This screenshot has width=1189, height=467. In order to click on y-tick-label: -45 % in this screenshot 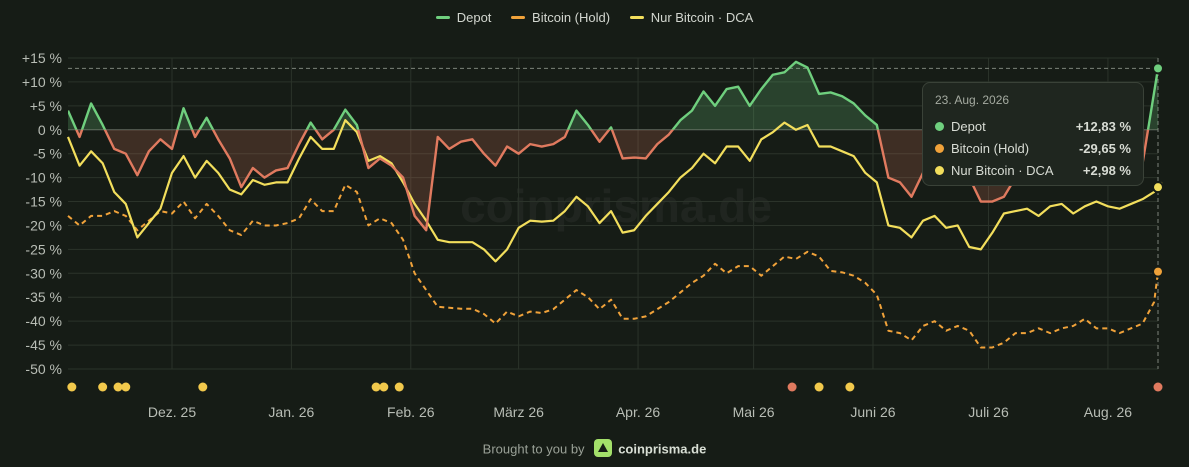, I will do `click(43, 345)`.